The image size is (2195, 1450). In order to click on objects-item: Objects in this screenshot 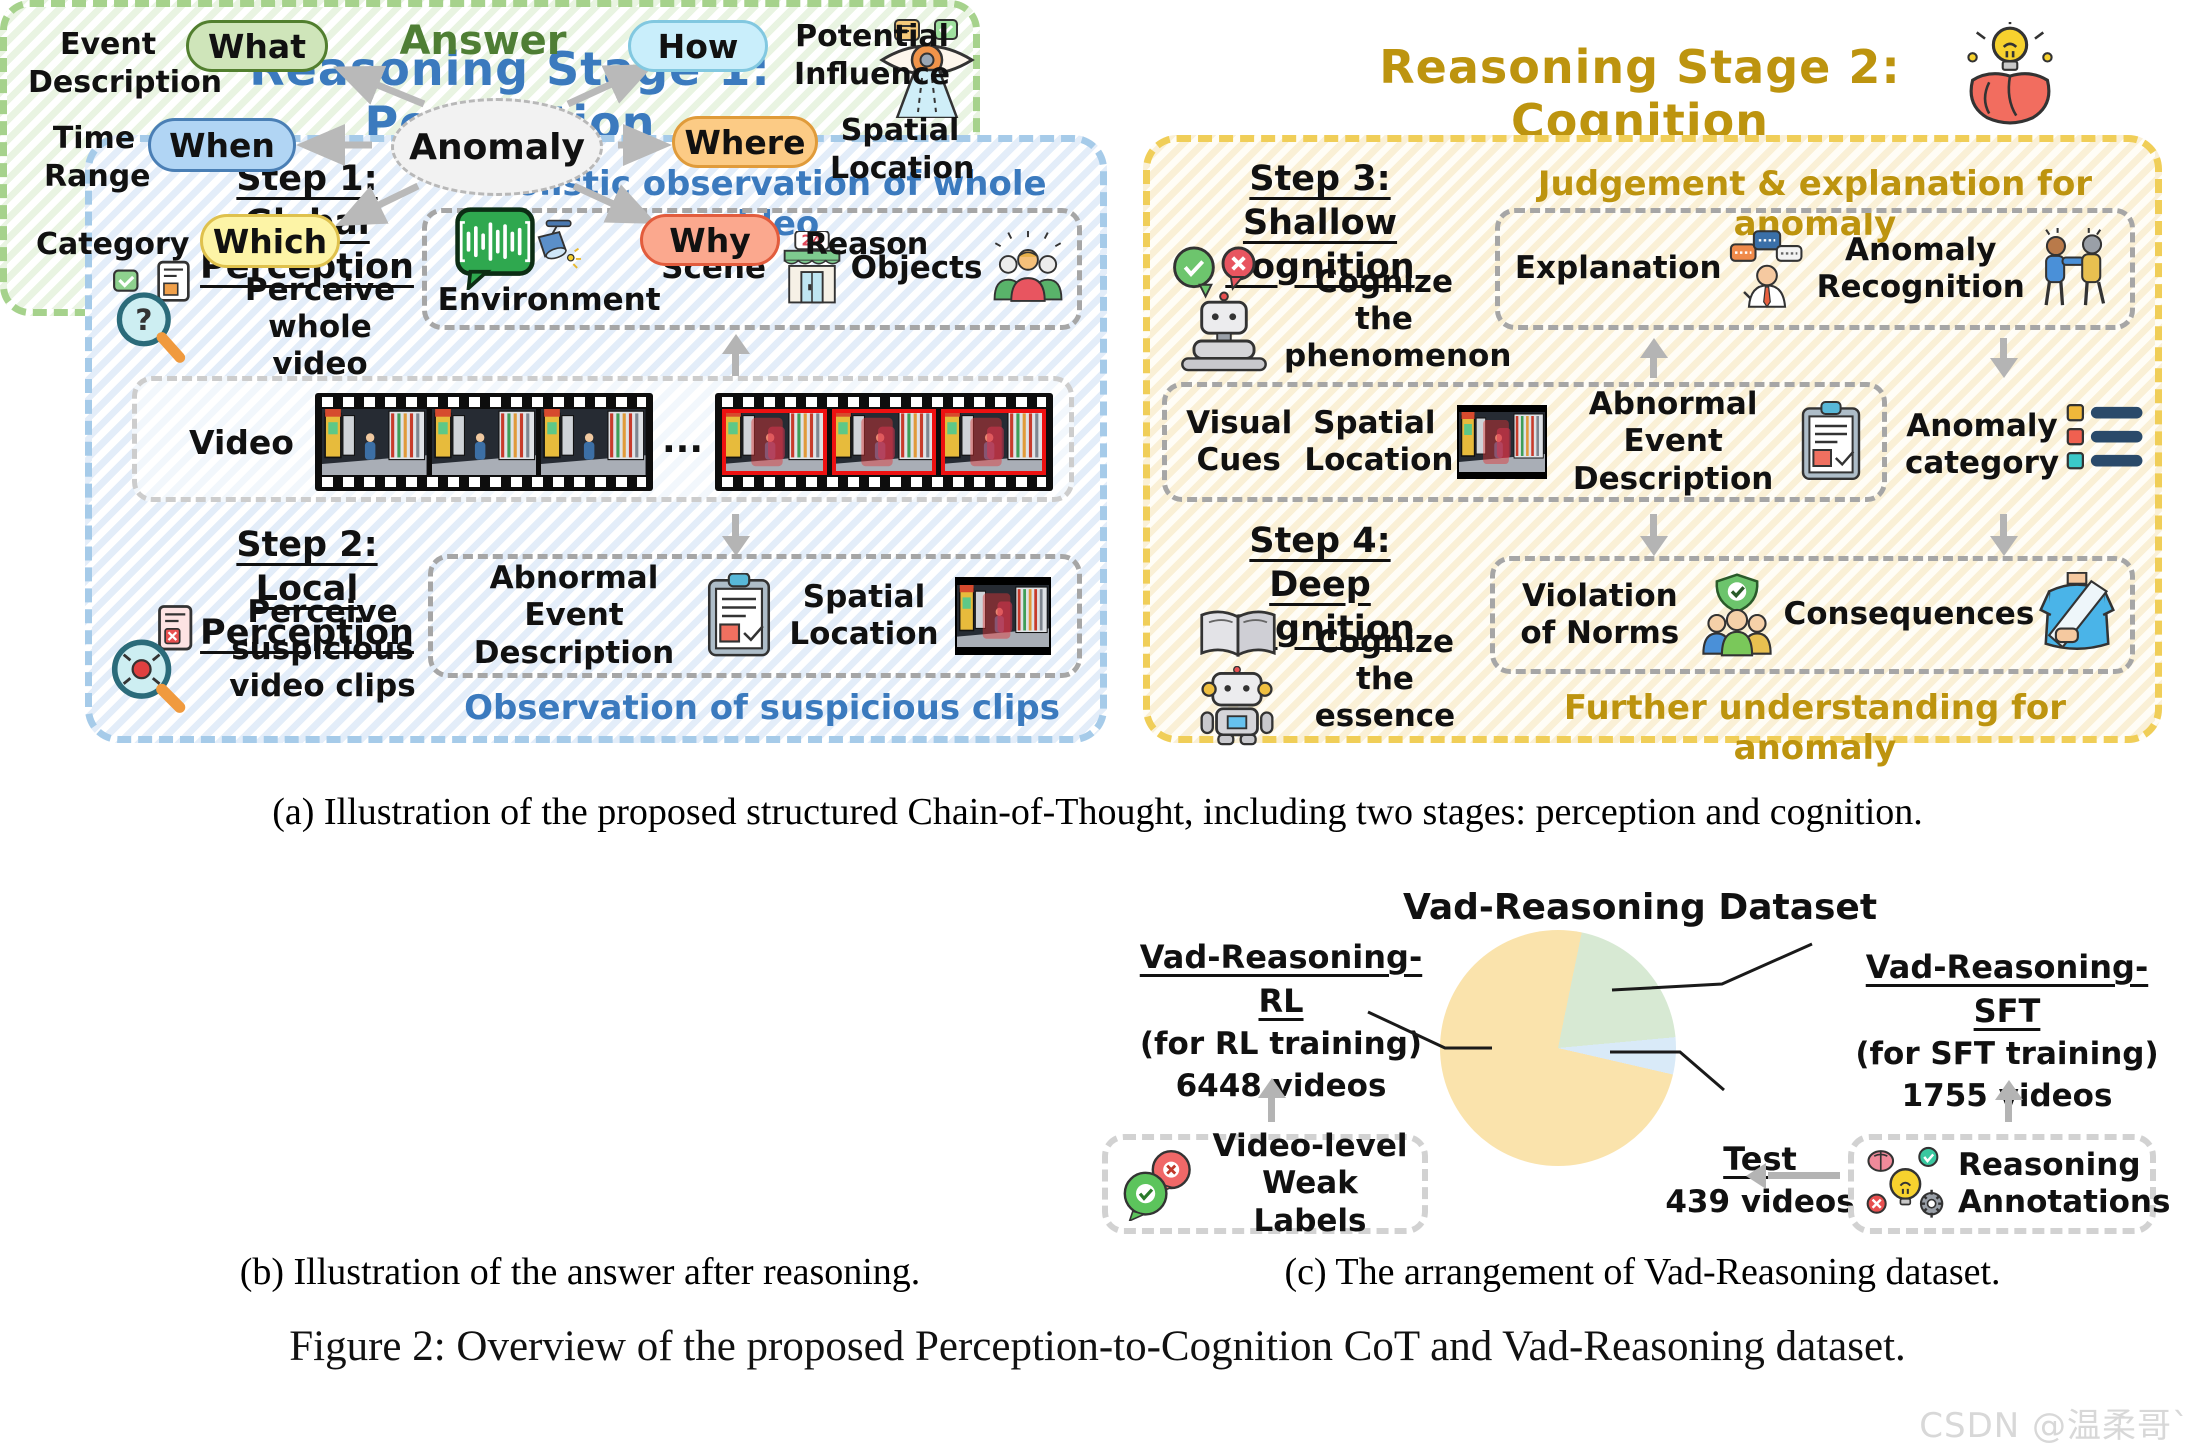, I will do `click(959, 269)`.